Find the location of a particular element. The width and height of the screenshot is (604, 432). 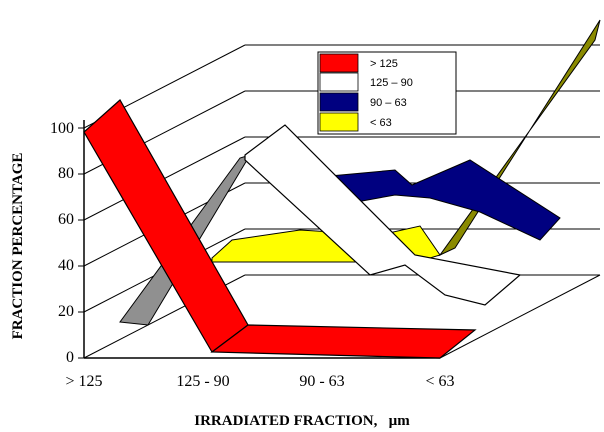

x-tick-label: < 63 is located at coordinates (439, 381).